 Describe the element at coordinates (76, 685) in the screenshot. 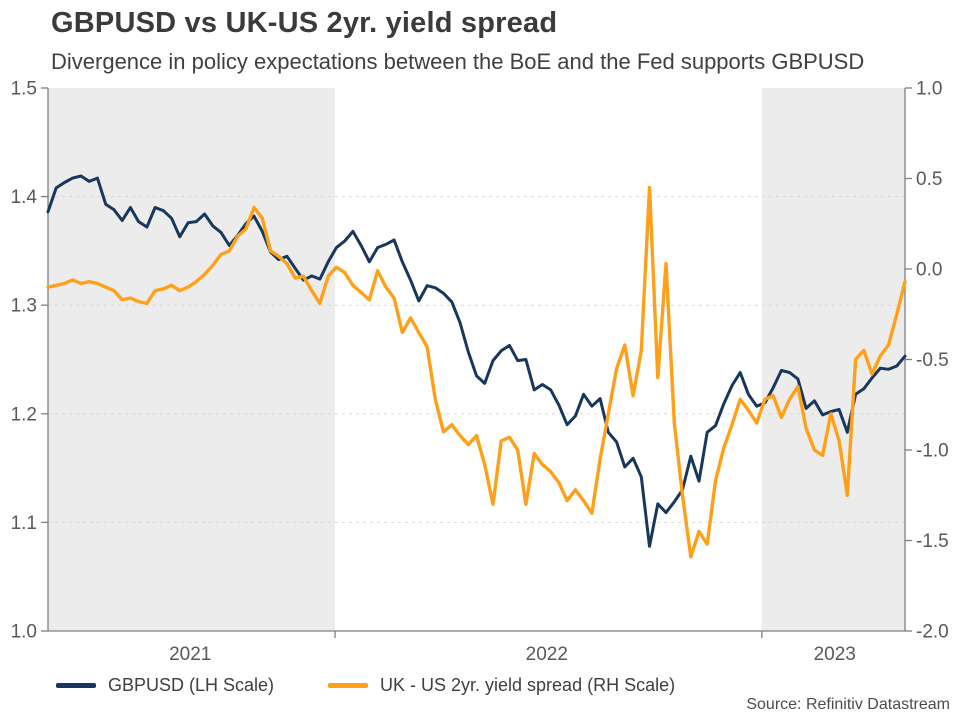

I see `gbpusd-line-swatch` at that location.